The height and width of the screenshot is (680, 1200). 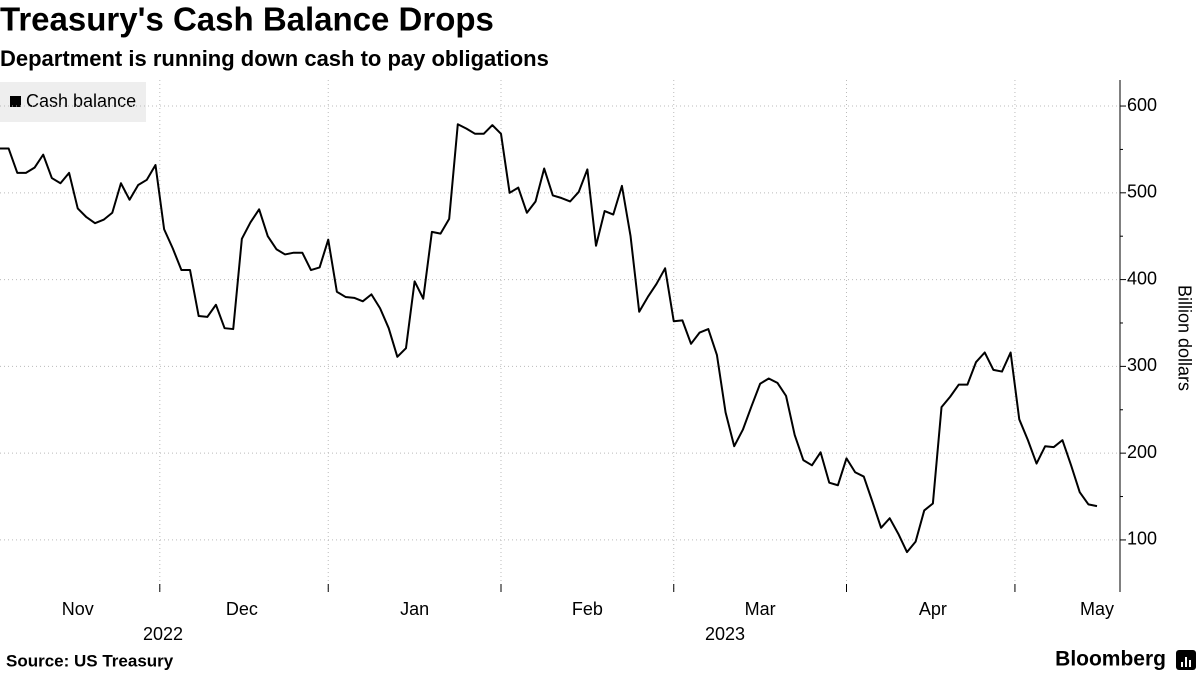 I want to click on source: Source: US Treasury, so click(x=90, y=660).